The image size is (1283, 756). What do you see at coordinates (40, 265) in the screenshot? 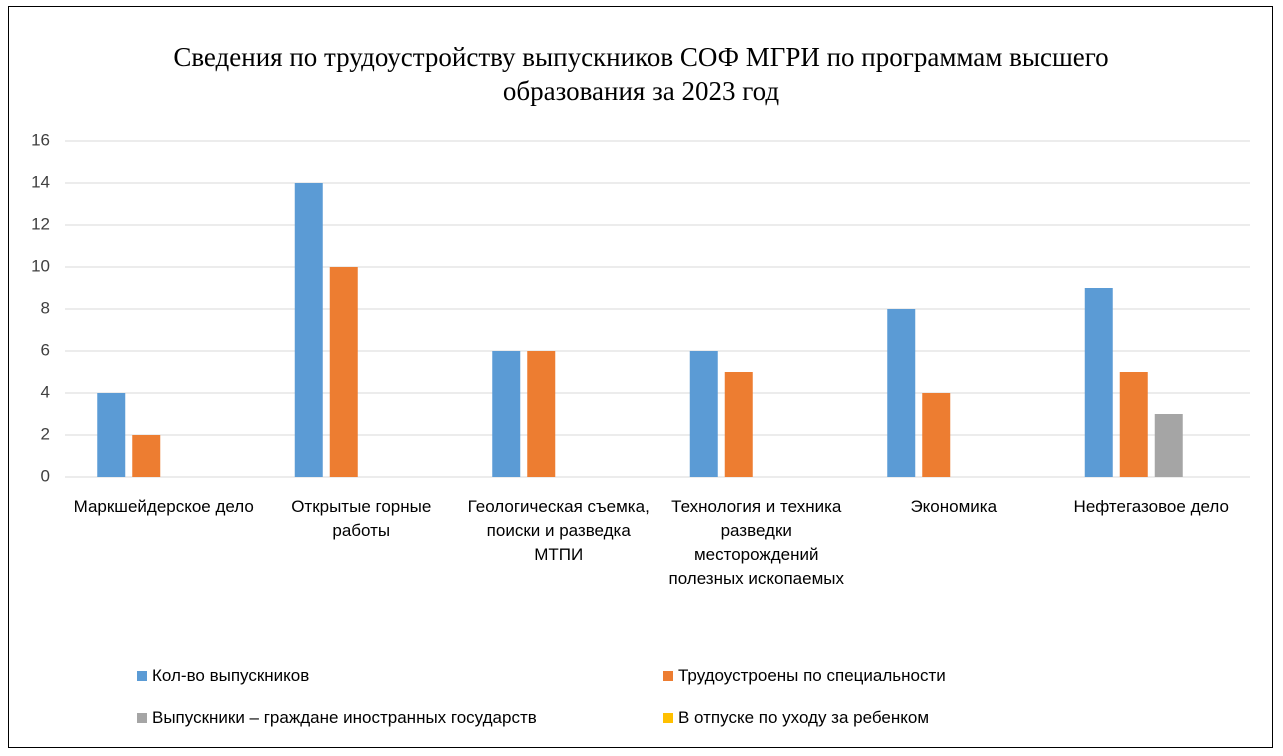
I see `y-tick-label: 10` at bounding box center [40, 265].